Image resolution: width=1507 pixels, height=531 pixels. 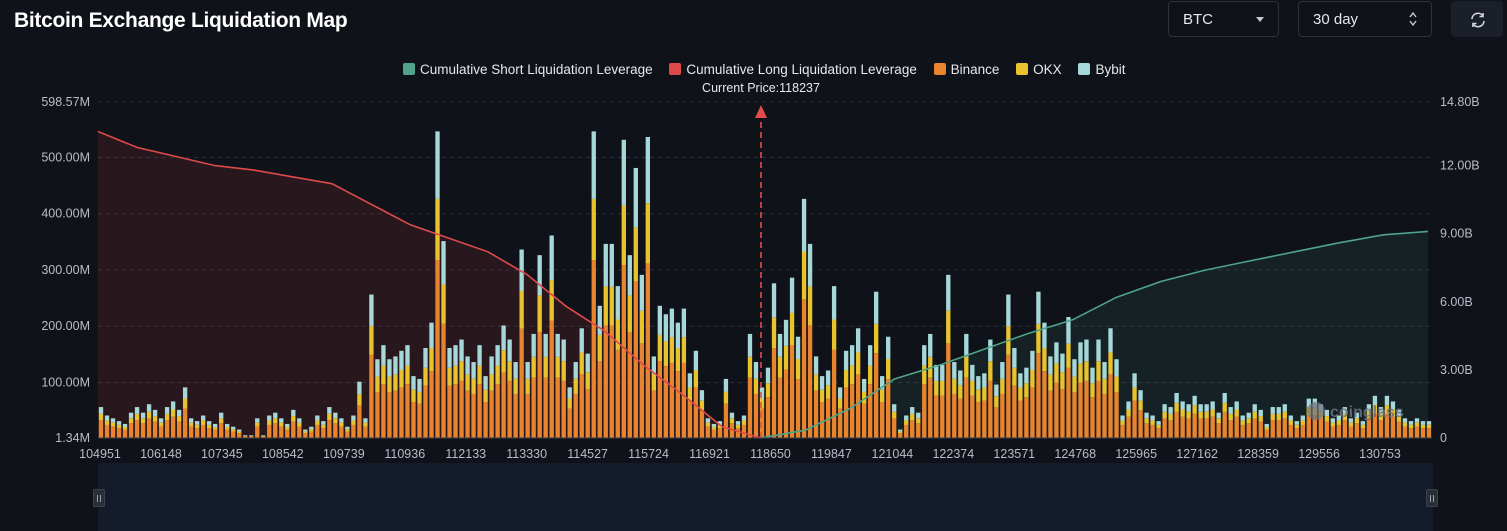 I want to click on updown-icon, so click(x=1413, y=19).